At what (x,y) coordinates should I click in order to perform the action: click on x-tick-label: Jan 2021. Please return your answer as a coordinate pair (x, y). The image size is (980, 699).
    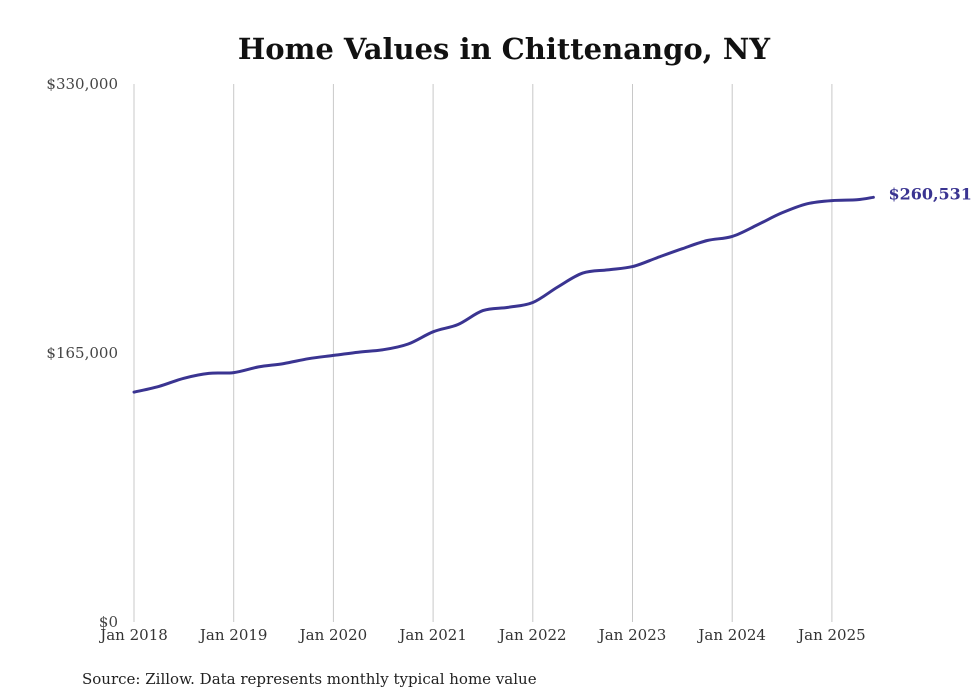
    Looking at the image, I should click on (432, 635).